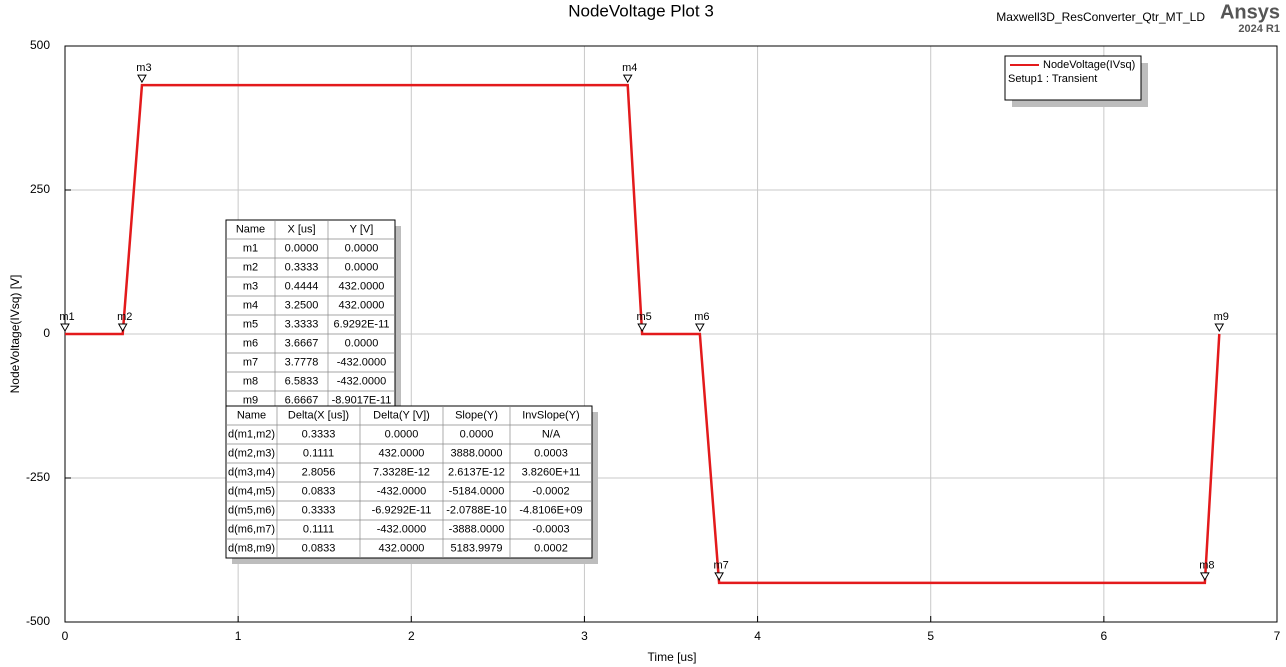  I want to click on marker-label: m4, so click(629, 68).